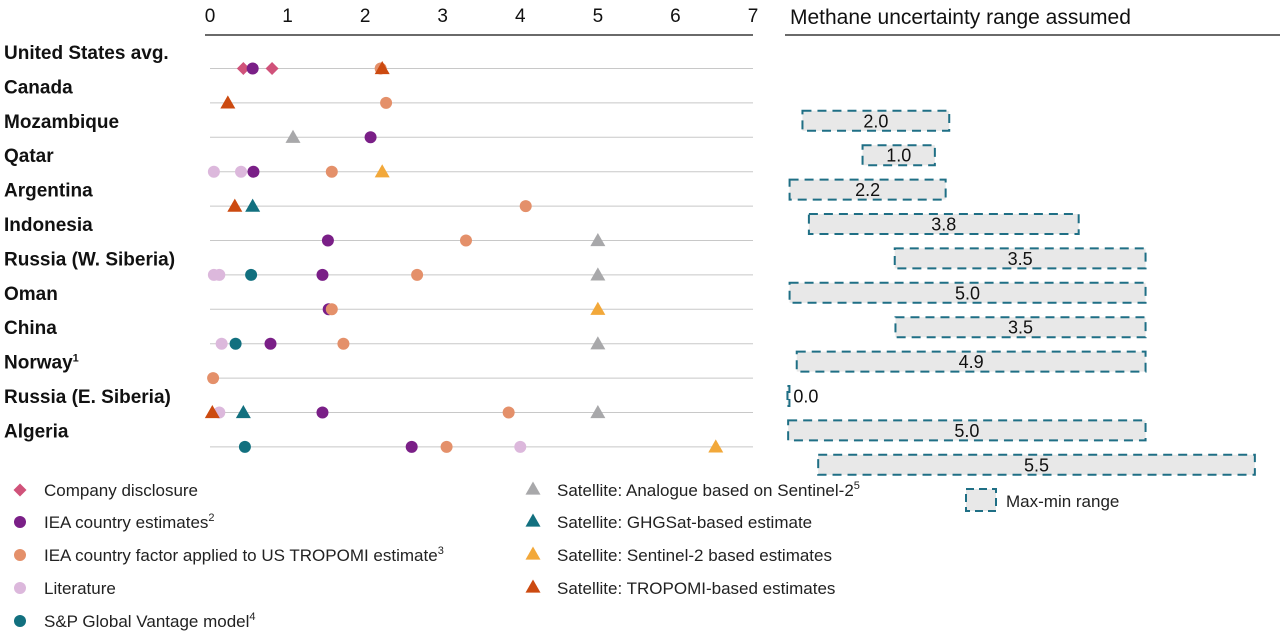  Describe the element at coordinates (30, 328) in the screenshot. I see `category-label: China` at that location.